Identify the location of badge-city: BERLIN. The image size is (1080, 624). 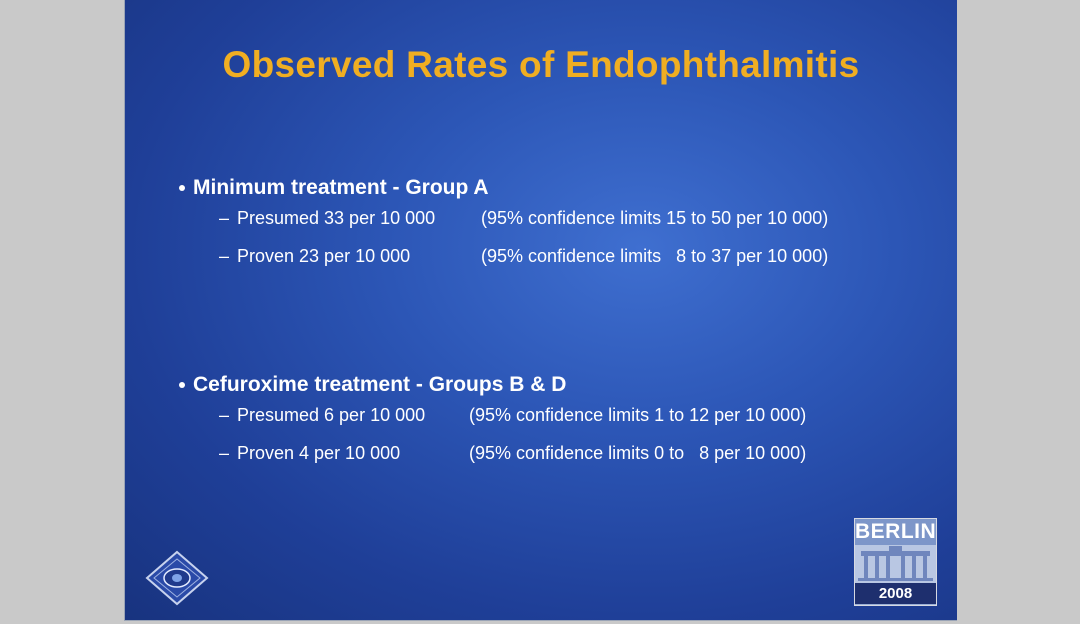
(896, 532).